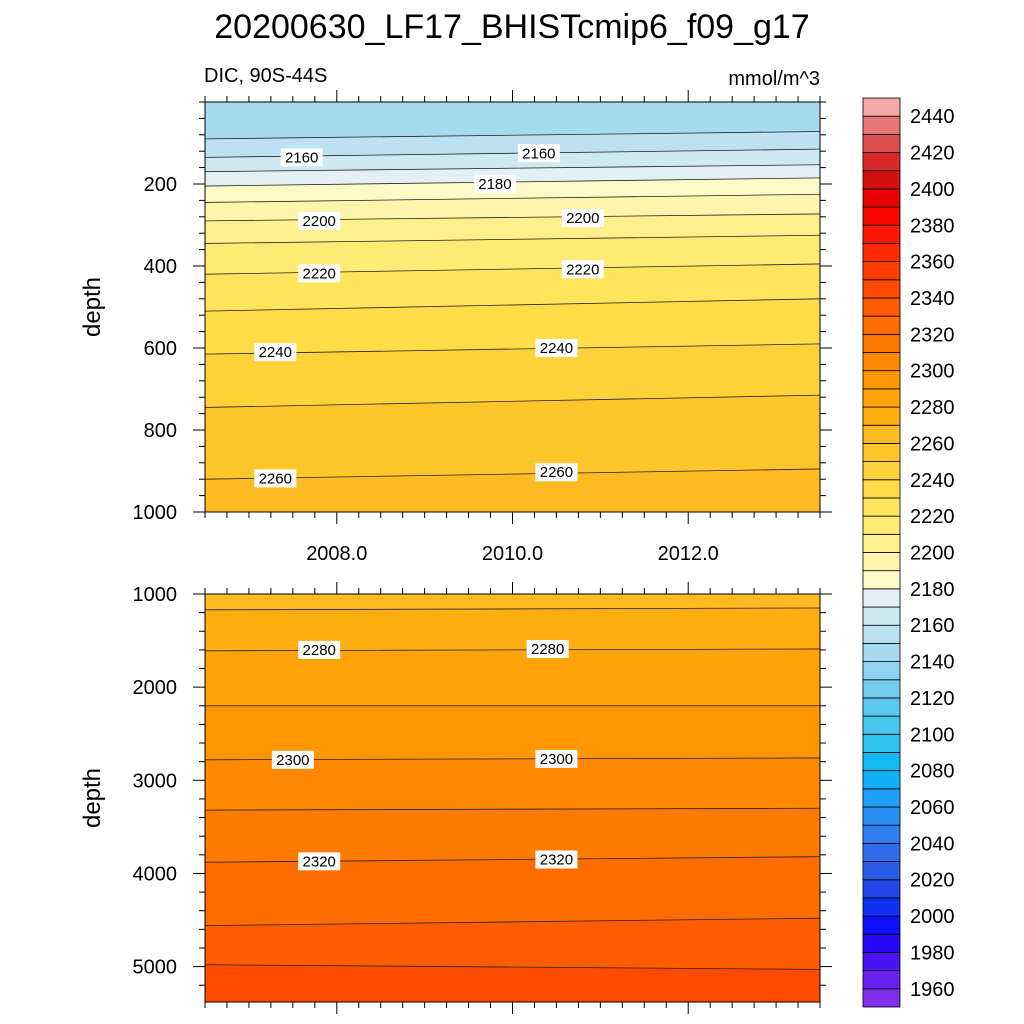 This screenshot has height=1024, width=1024. I want to click on x-tick-label: 2012.0, so click(688, 554).